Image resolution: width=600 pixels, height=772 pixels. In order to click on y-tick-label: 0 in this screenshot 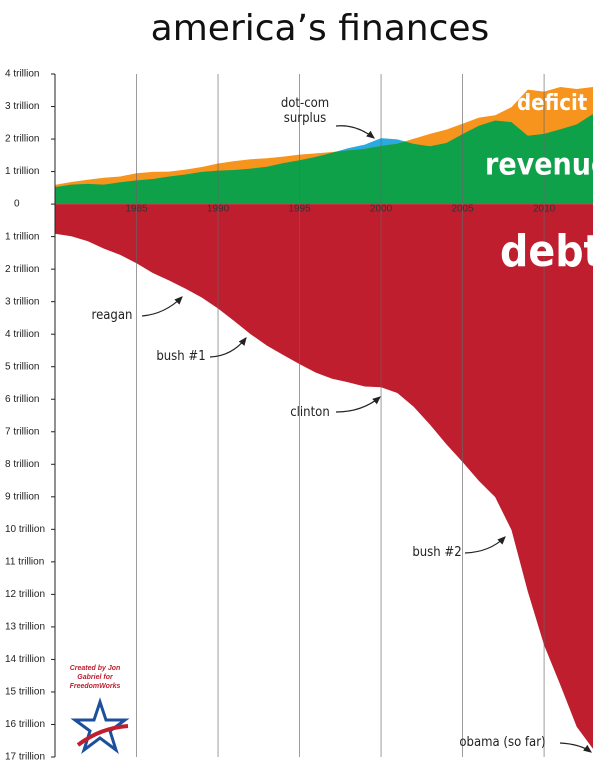, I will do `click(17, 204)`.